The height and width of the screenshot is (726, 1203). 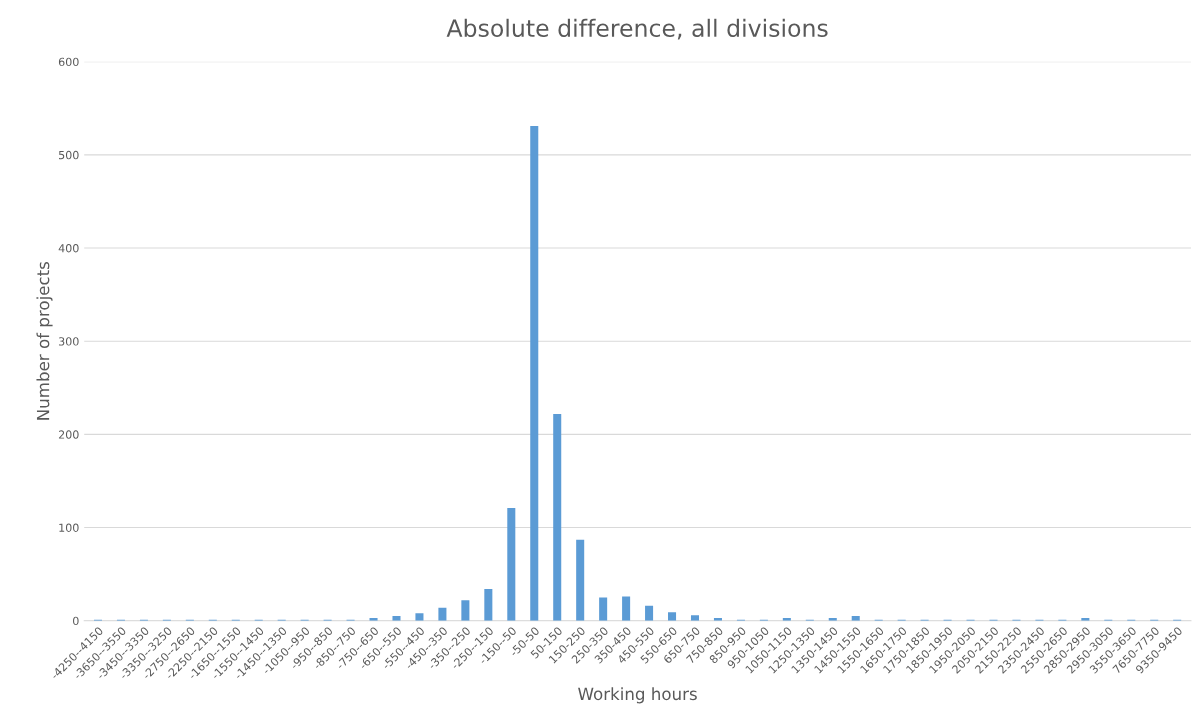 What do you see at coordinates (637, 695) in the screenshot?
I see `x-axis-title: Working hours` at bounding box center [637, 695].